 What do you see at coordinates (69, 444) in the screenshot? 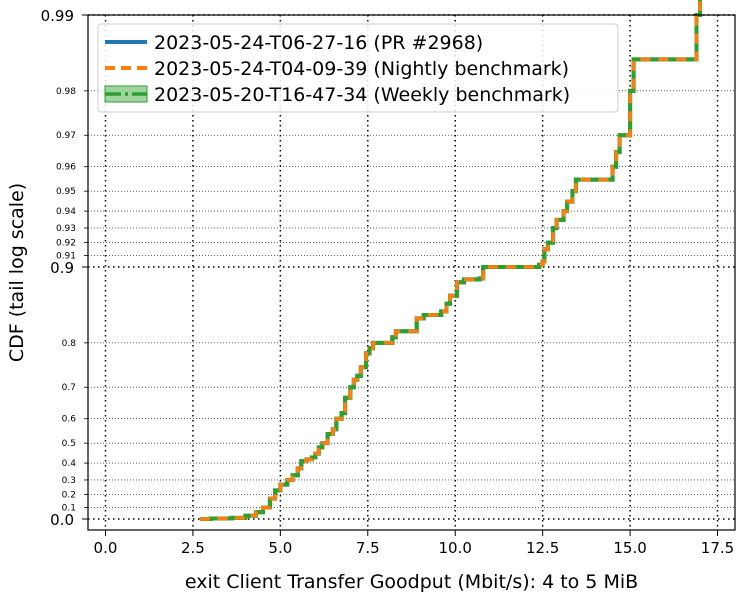
I see `y-minor-tick-label: 0.5` at bounding box center [69, 444].